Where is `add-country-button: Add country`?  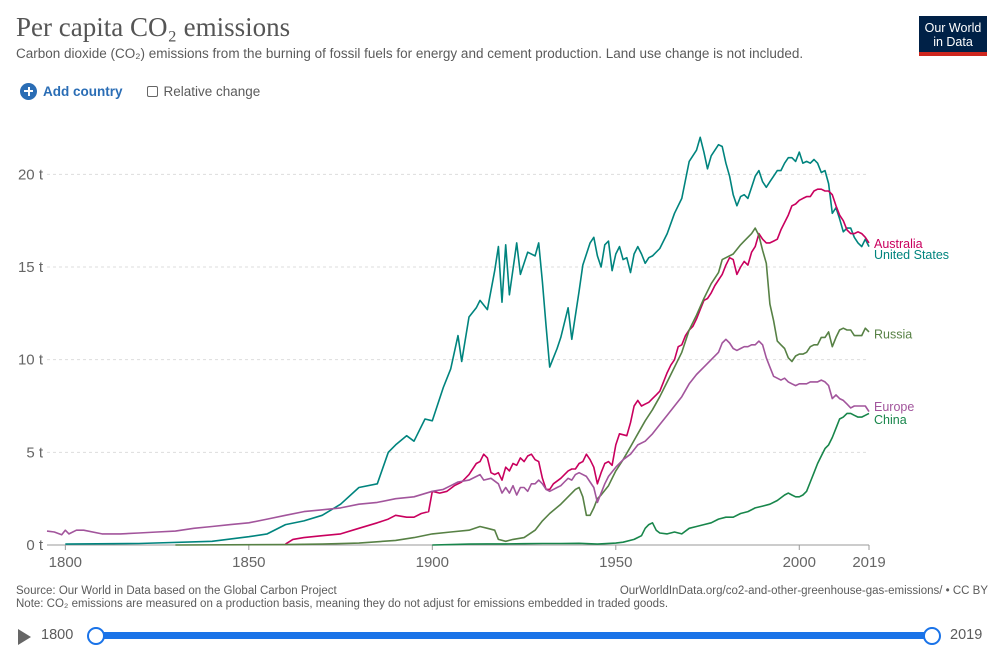 add-country-button: Add country is located at coordinates (71, 91).